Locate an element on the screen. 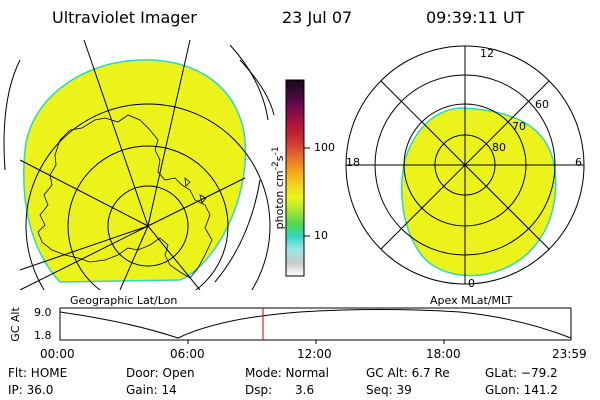 This screenshot has width=600, height=400. status-glon: GLon: 141.2 is located at coordinates (521, 390).